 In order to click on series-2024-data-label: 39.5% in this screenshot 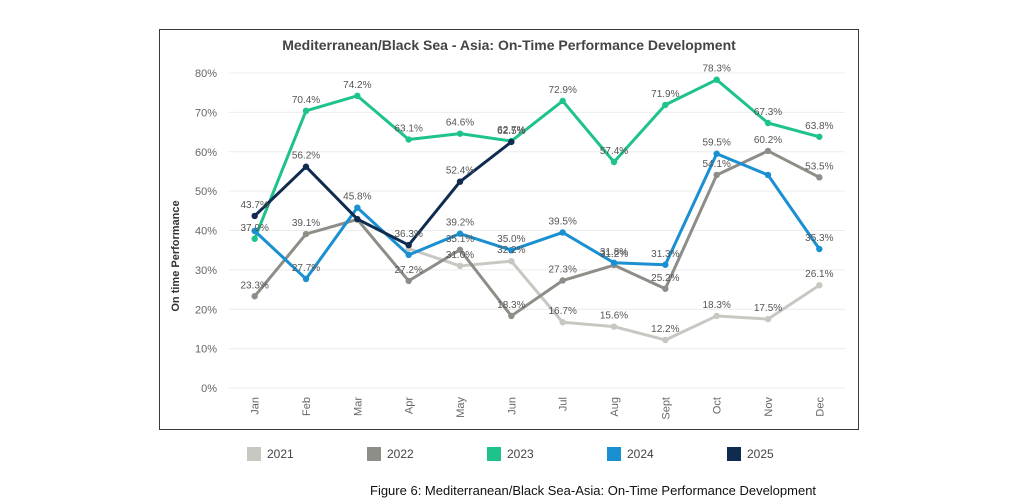, I will do `click(562, 221)`.